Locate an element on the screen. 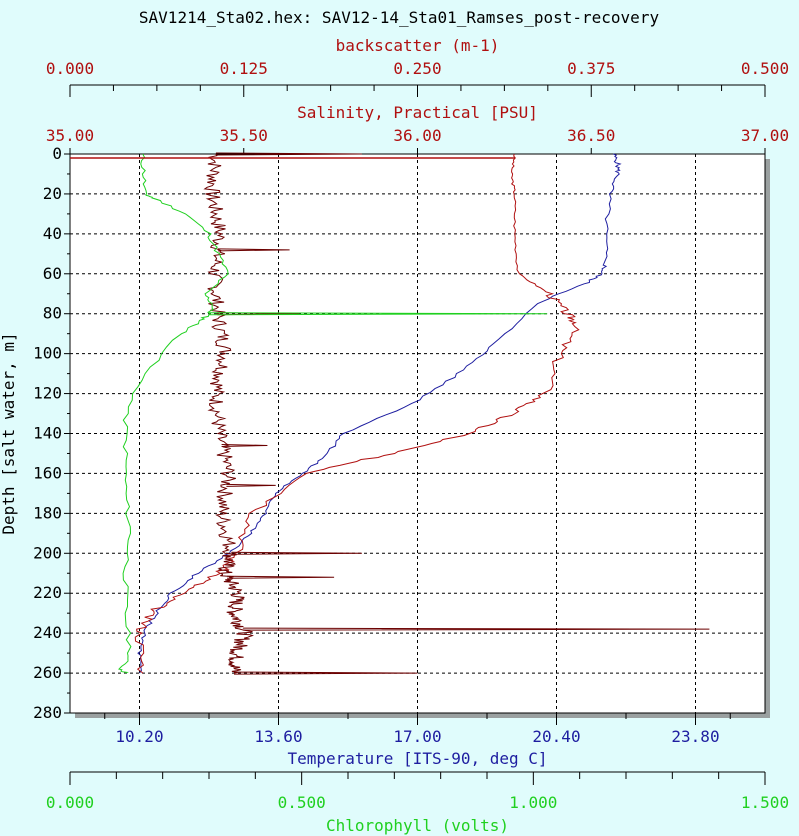  salinity-tick-label: 36.50 is located at coordinates (591, 135).